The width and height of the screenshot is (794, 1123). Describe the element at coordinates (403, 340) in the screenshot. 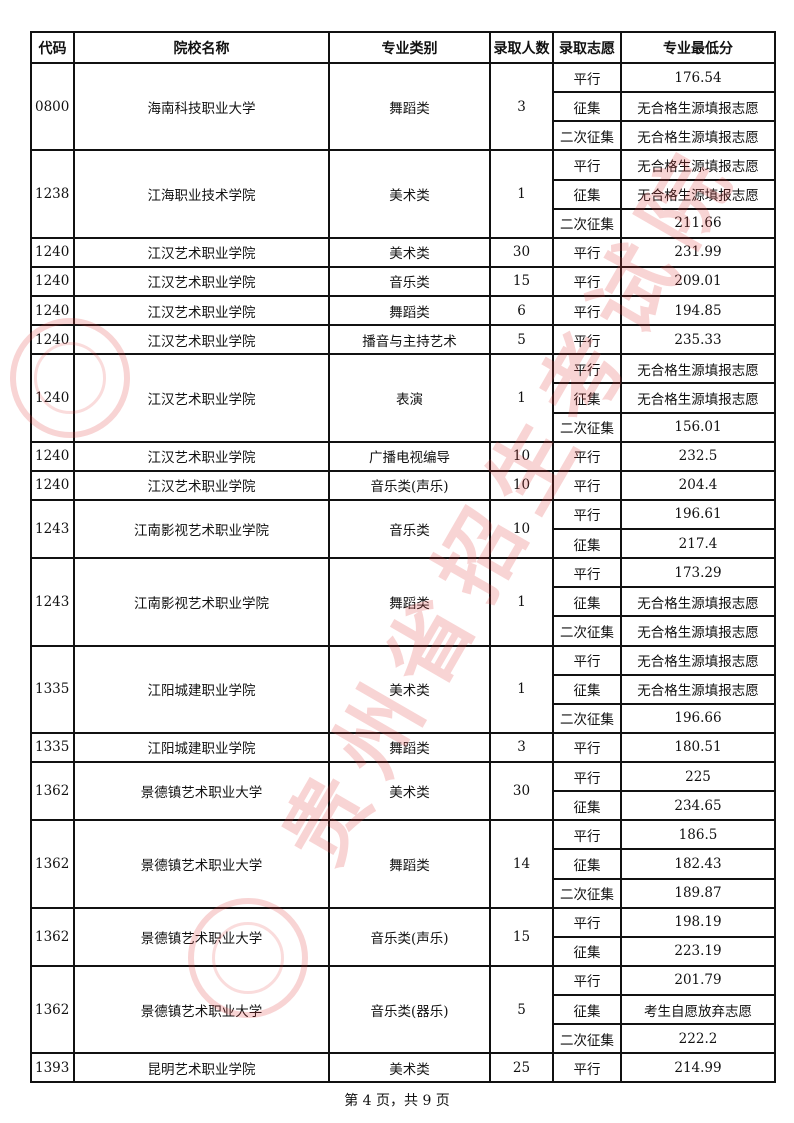

I see `table-row: 1240 江汉艺术职业学院 播音与主持艺术 5 平行 235.33` at that location.